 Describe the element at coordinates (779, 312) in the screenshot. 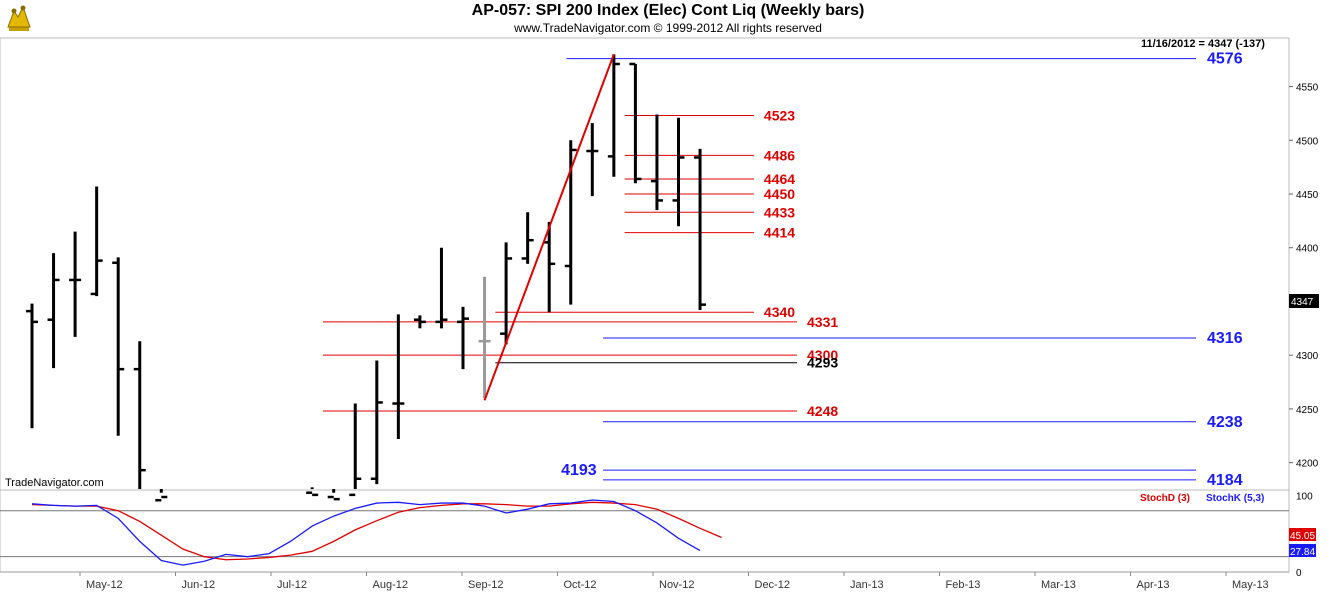

I see `level-label-4340: 4340` at that location.